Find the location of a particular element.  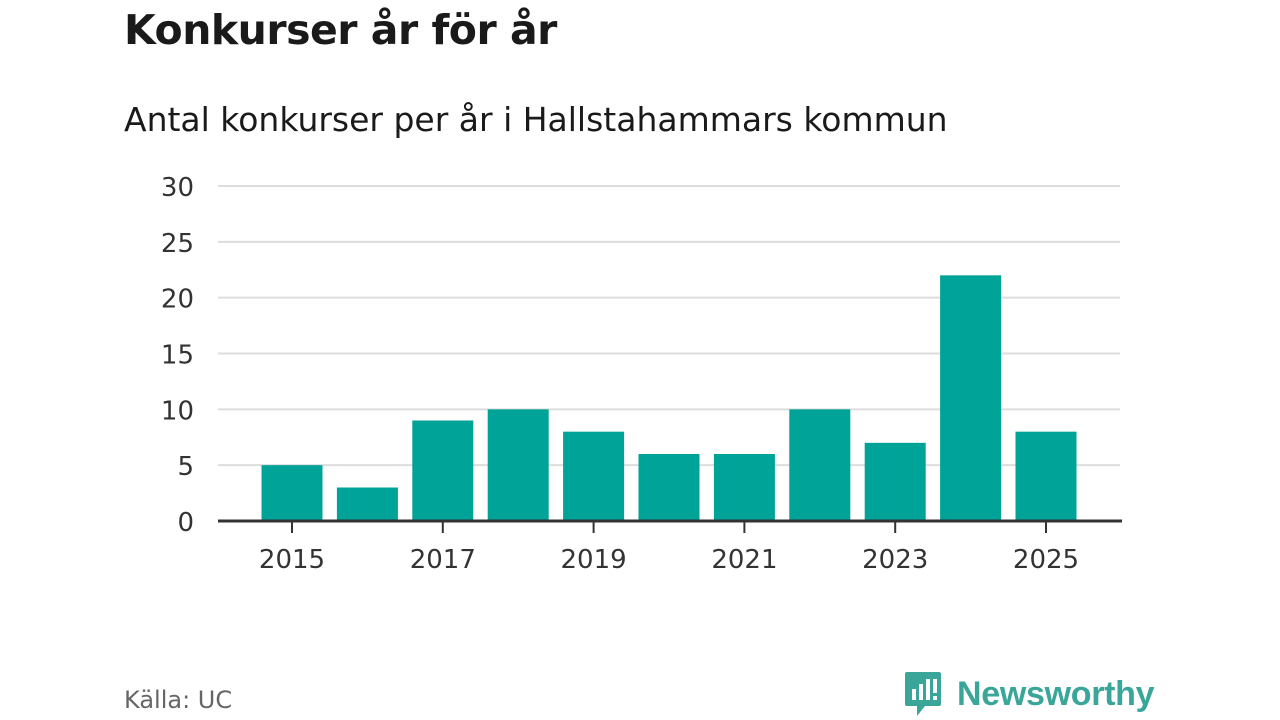

y-tick-label: 30 is located at coordinates (177, 188).